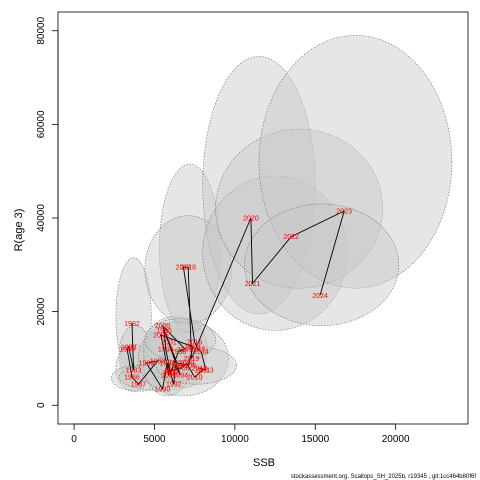 The image size is (480, 480). Describe the element at coordinates (41, 311) in the screenshot. I see `y-tick-label: 20000` at that location.